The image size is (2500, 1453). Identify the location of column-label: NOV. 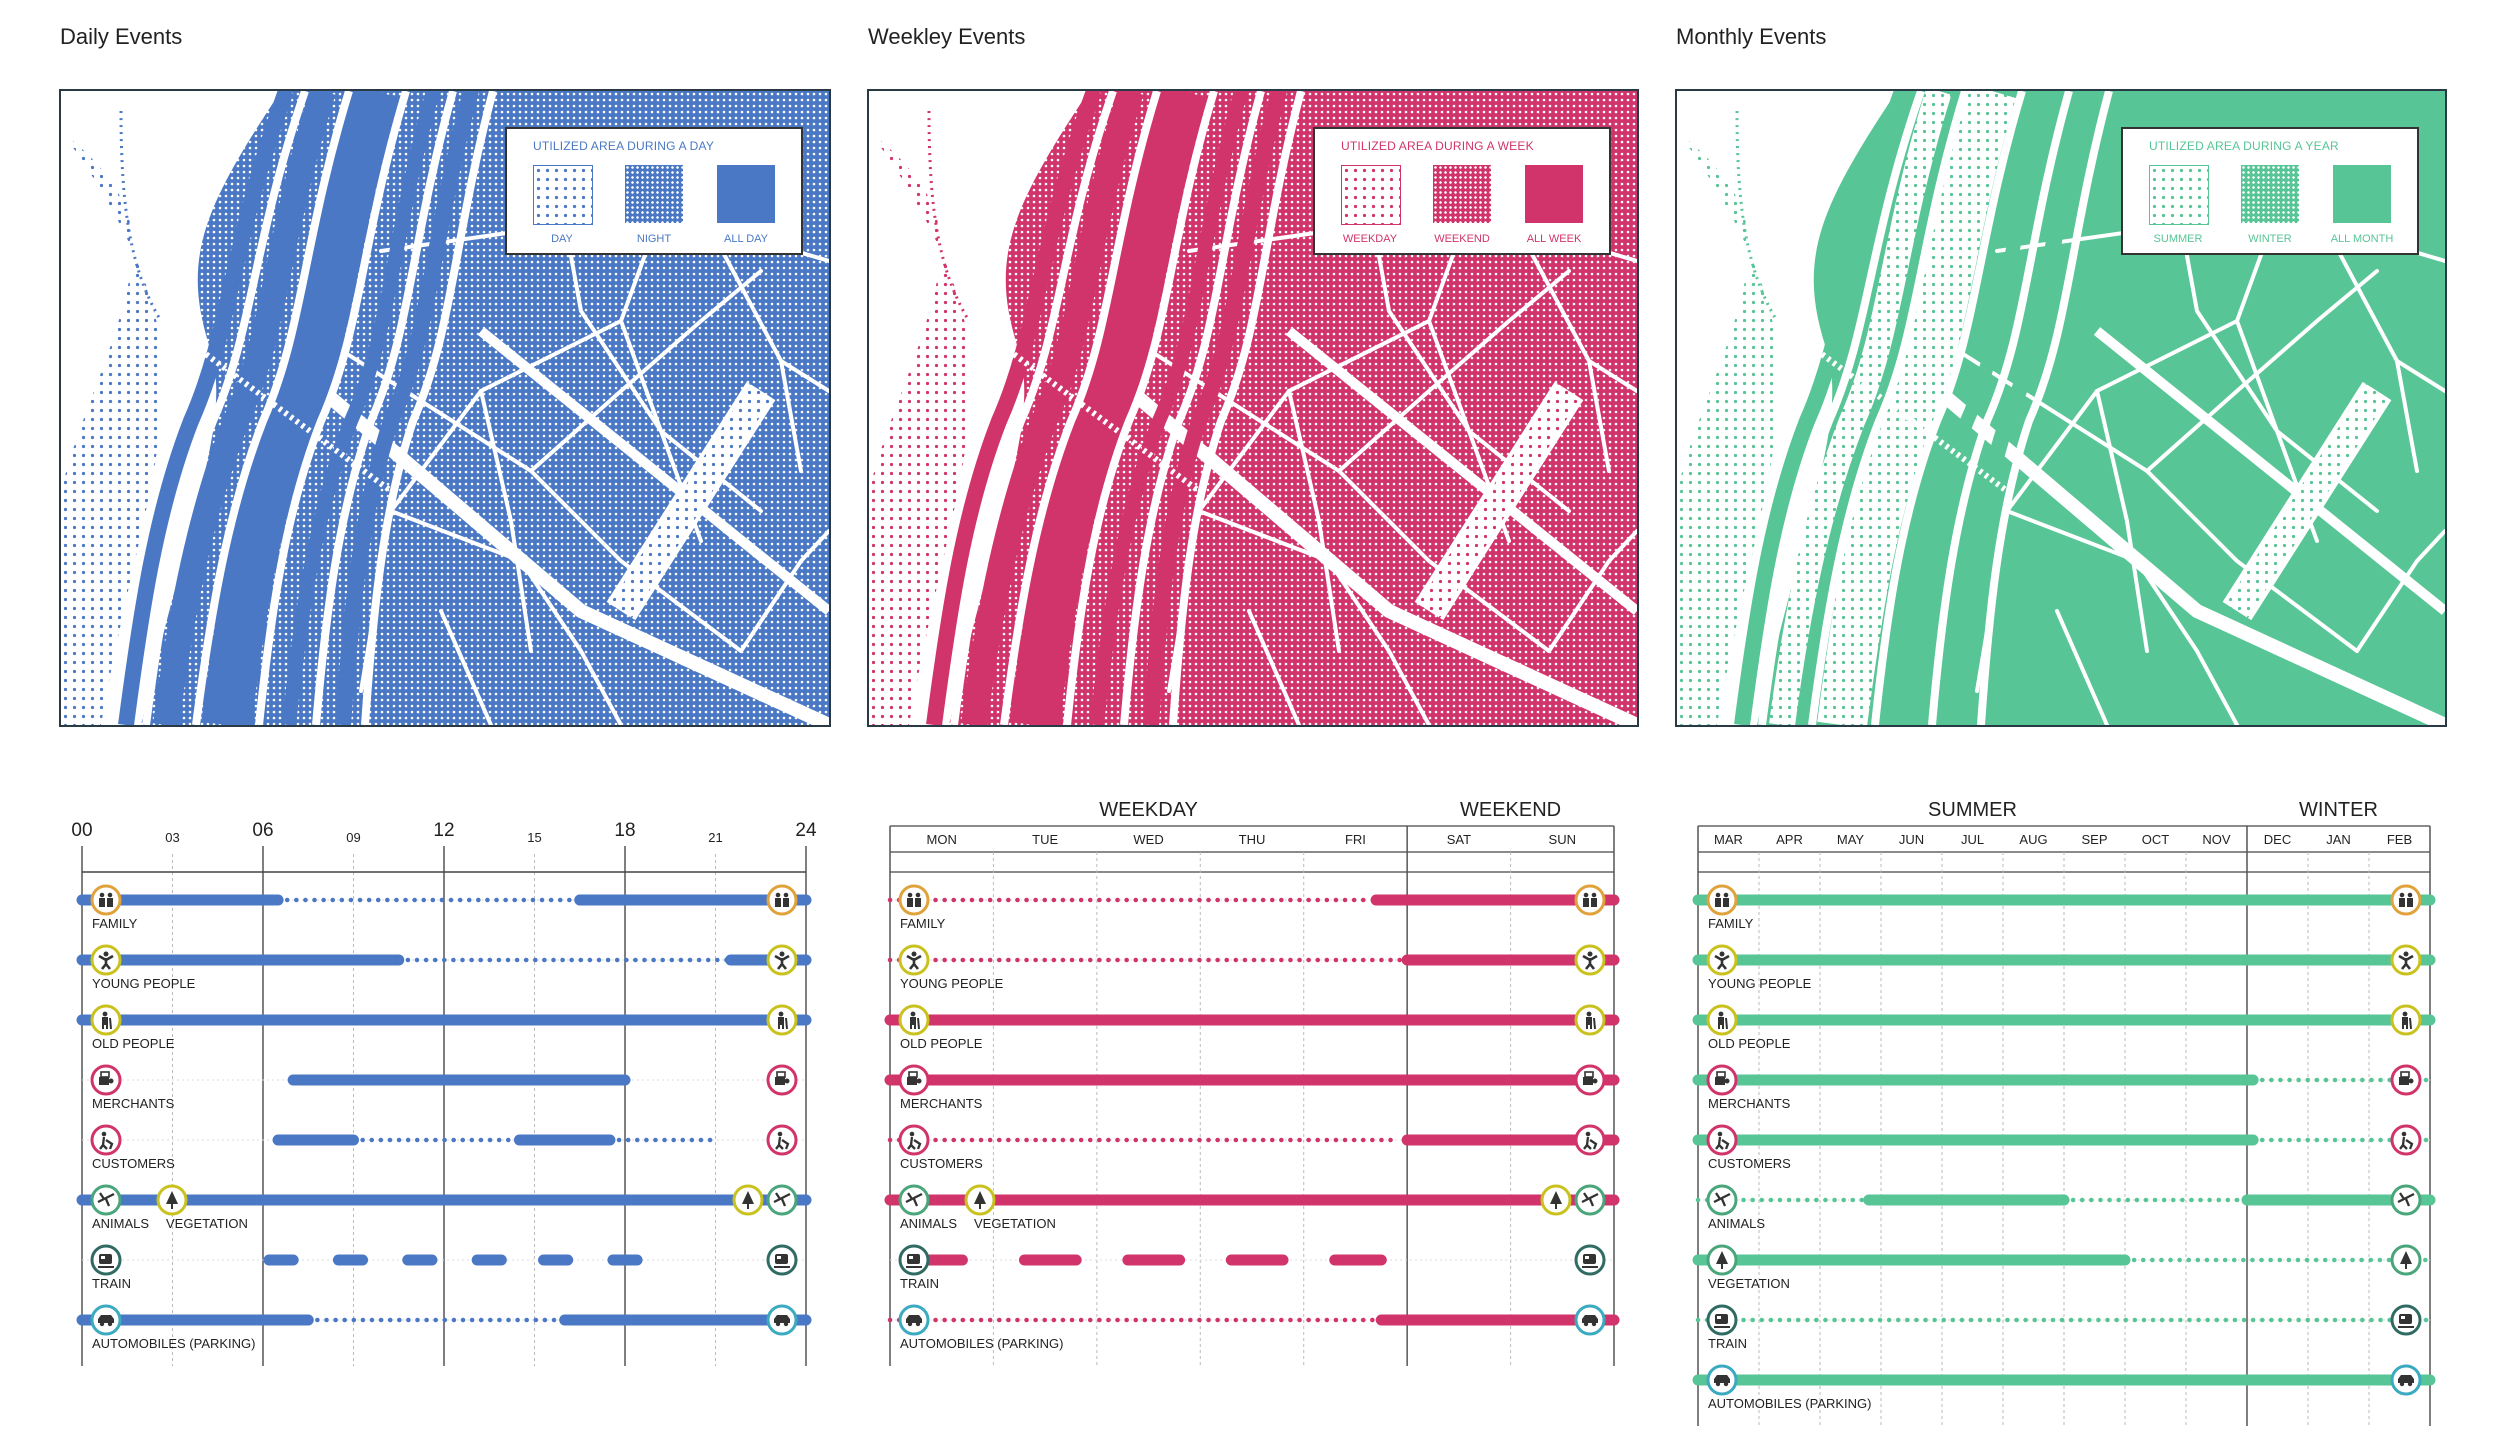
(2216, 839).